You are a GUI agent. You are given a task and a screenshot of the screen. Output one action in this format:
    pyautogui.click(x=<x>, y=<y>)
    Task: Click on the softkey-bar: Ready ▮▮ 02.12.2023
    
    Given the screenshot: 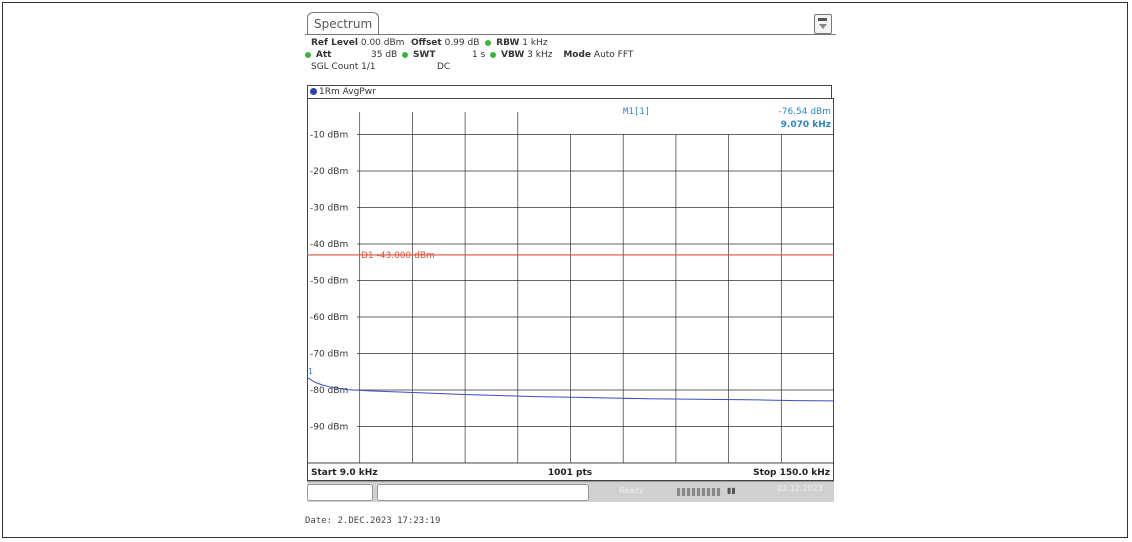 What is the action you would take?
    pyautogui.click(x=570, y=491)
    